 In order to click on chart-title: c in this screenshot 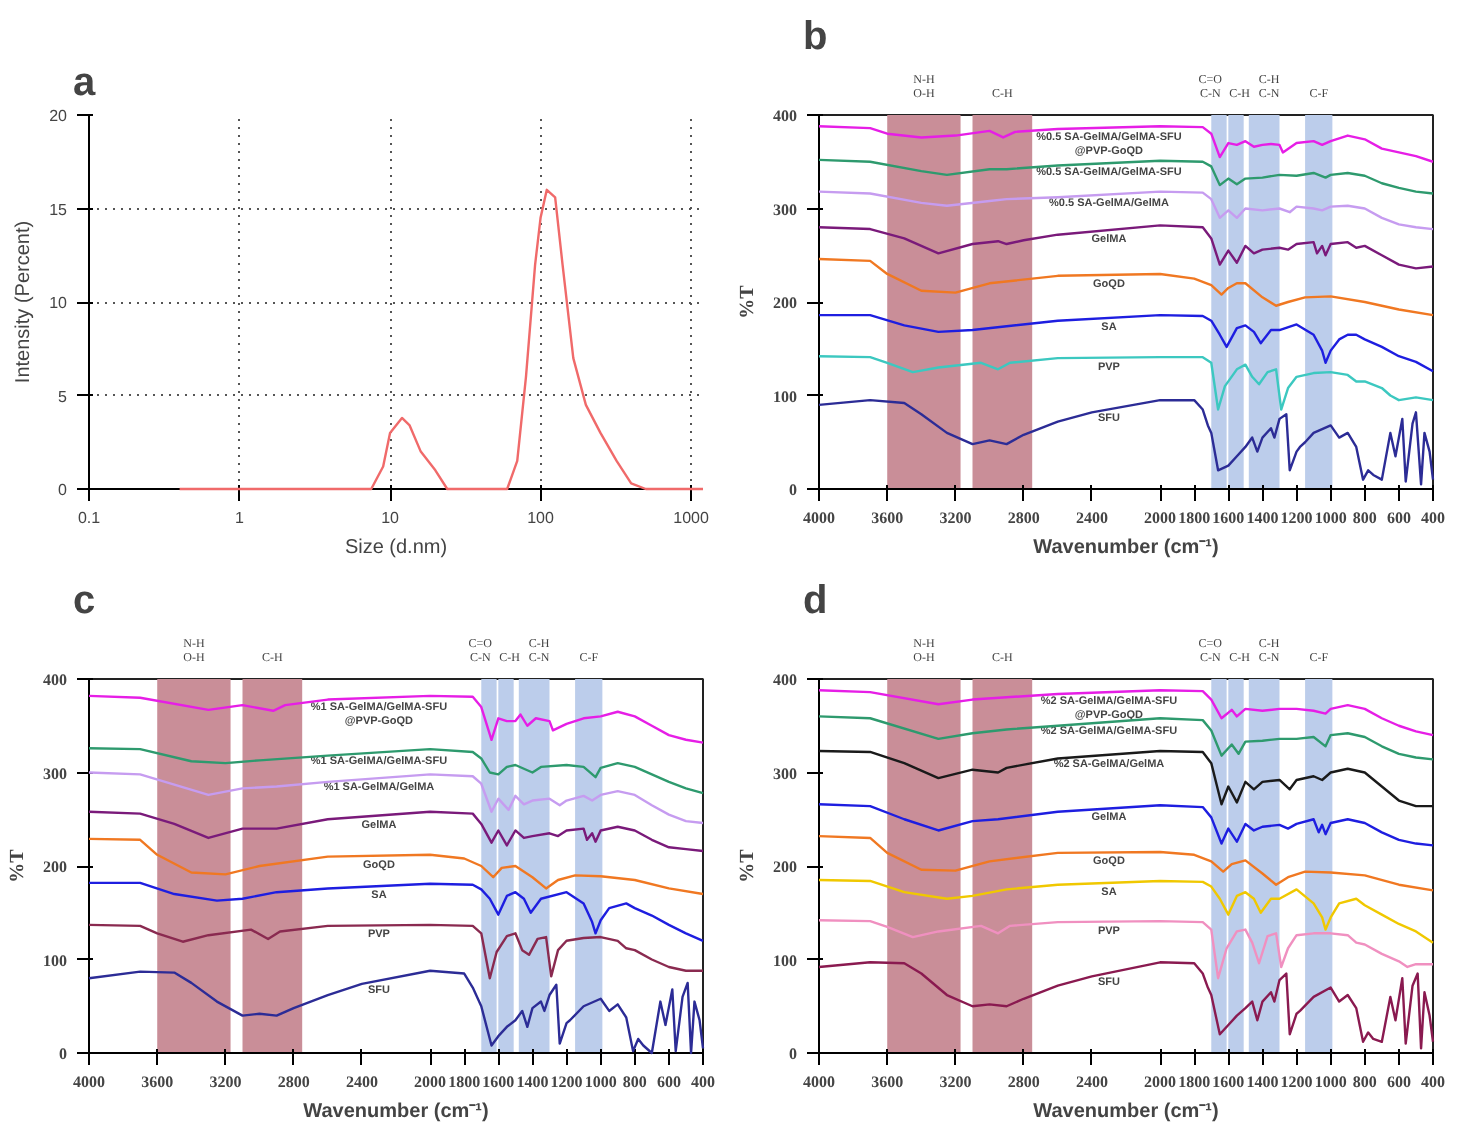, I will do `click(84, 601)`.